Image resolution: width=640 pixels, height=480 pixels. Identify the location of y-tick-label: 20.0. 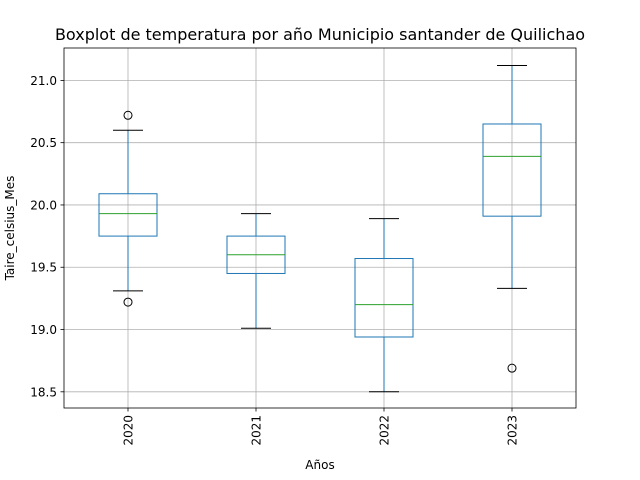
(43, 205).